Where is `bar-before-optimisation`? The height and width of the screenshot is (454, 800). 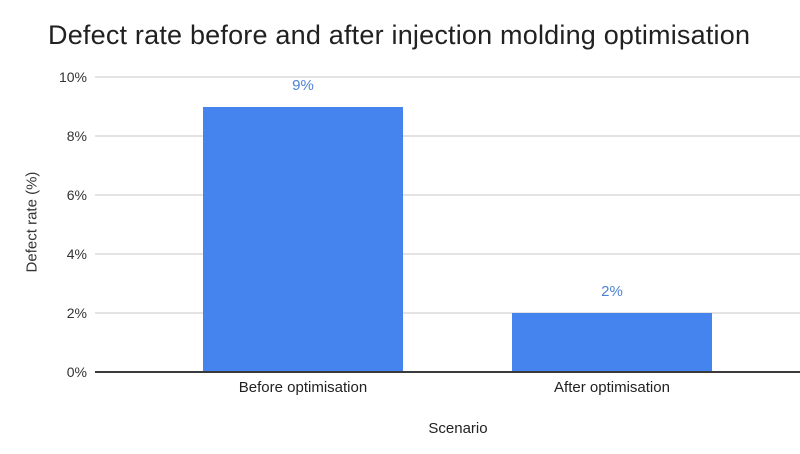
bar-before-optimisation is located at coordinates (303, 239).